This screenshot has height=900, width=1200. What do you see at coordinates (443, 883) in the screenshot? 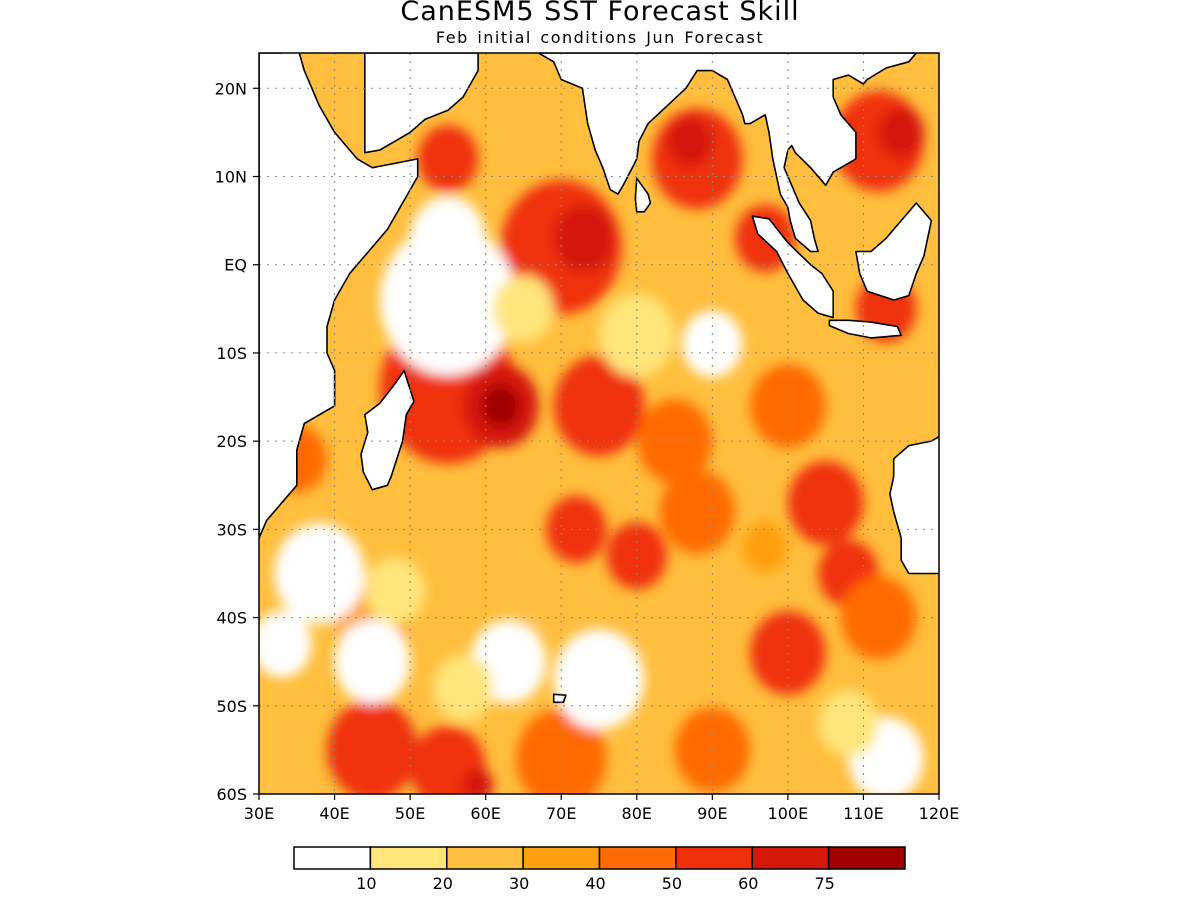
I see `colorbar-label: 20` at bounding box center [443, 883].